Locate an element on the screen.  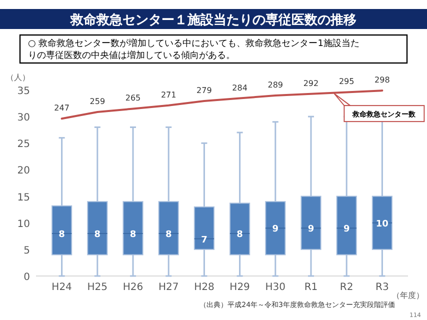
x-tick-label: R1 is located at coordinates (311, 287).